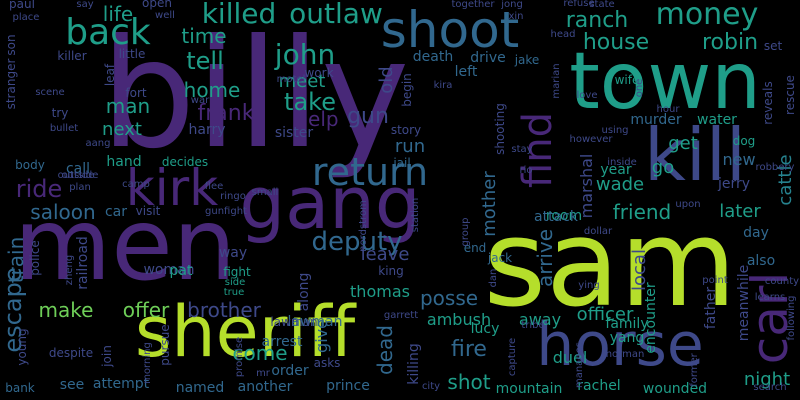 This screenshot has width=800, height=400. I want to click on cloud-word: old, so click(386, 80).